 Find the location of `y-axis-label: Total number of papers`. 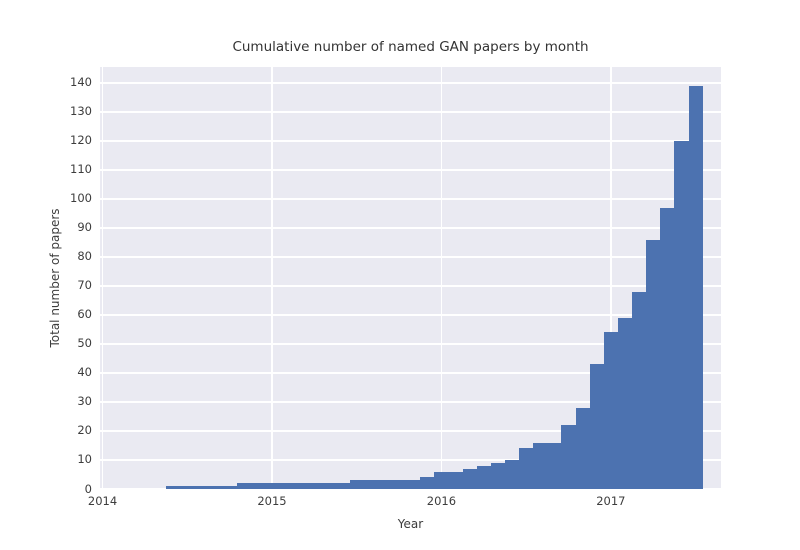

y-axis-label: Total number of papers is located at coordinates (55, 278).